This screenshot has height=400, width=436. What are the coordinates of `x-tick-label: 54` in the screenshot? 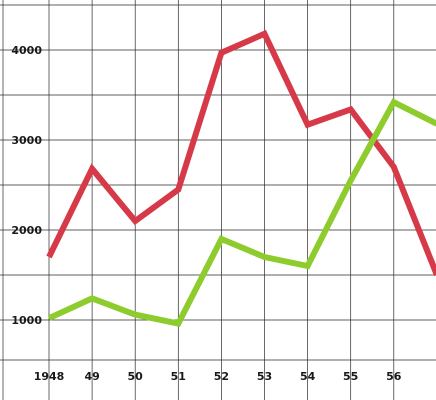 It's located at (308, 376).